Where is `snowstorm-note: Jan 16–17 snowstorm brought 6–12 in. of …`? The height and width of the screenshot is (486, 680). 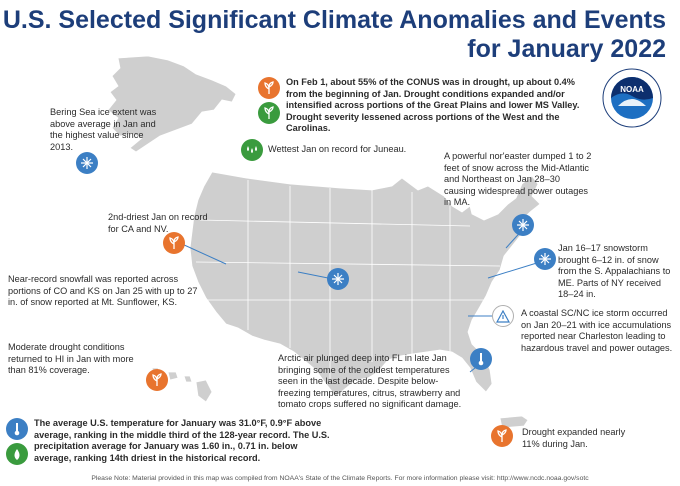
snowstorm-note: Jan 16–17 snowstorm brought 6–12 in. of … is located at coordinates (614, 271).